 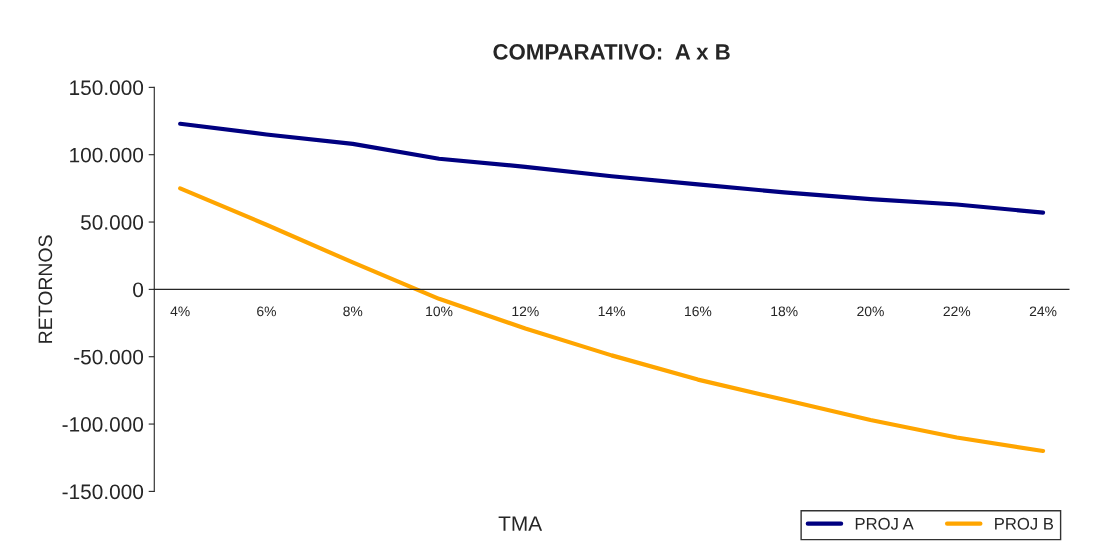 I want to click on x-tick-label: 8%, so click(x=353, y=311).